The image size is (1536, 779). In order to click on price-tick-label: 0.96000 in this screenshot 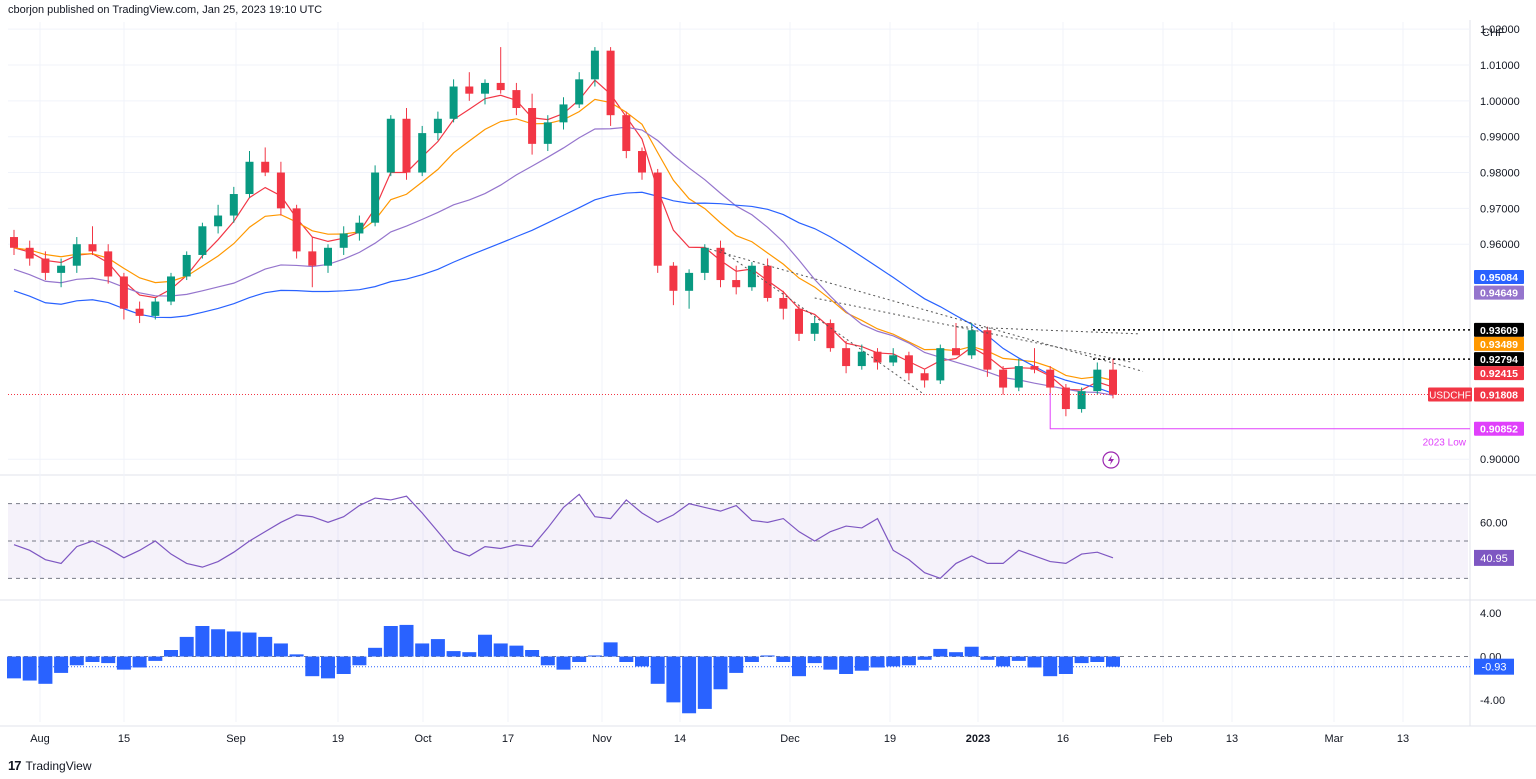, I will do `click(1500, 245)`.